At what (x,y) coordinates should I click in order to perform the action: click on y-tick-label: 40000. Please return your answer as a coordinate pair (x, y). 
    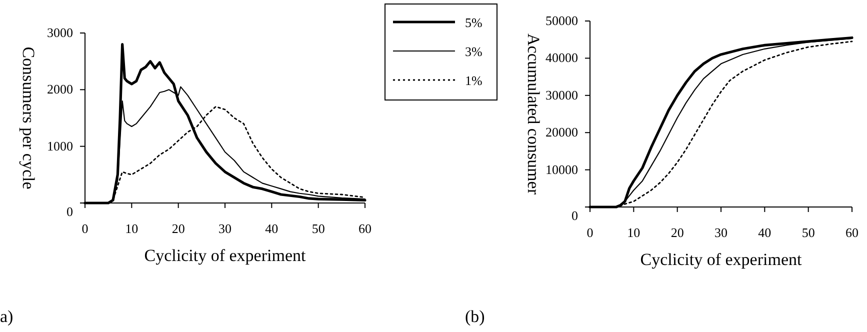
    Looking at the image, I should click on (562, 58).